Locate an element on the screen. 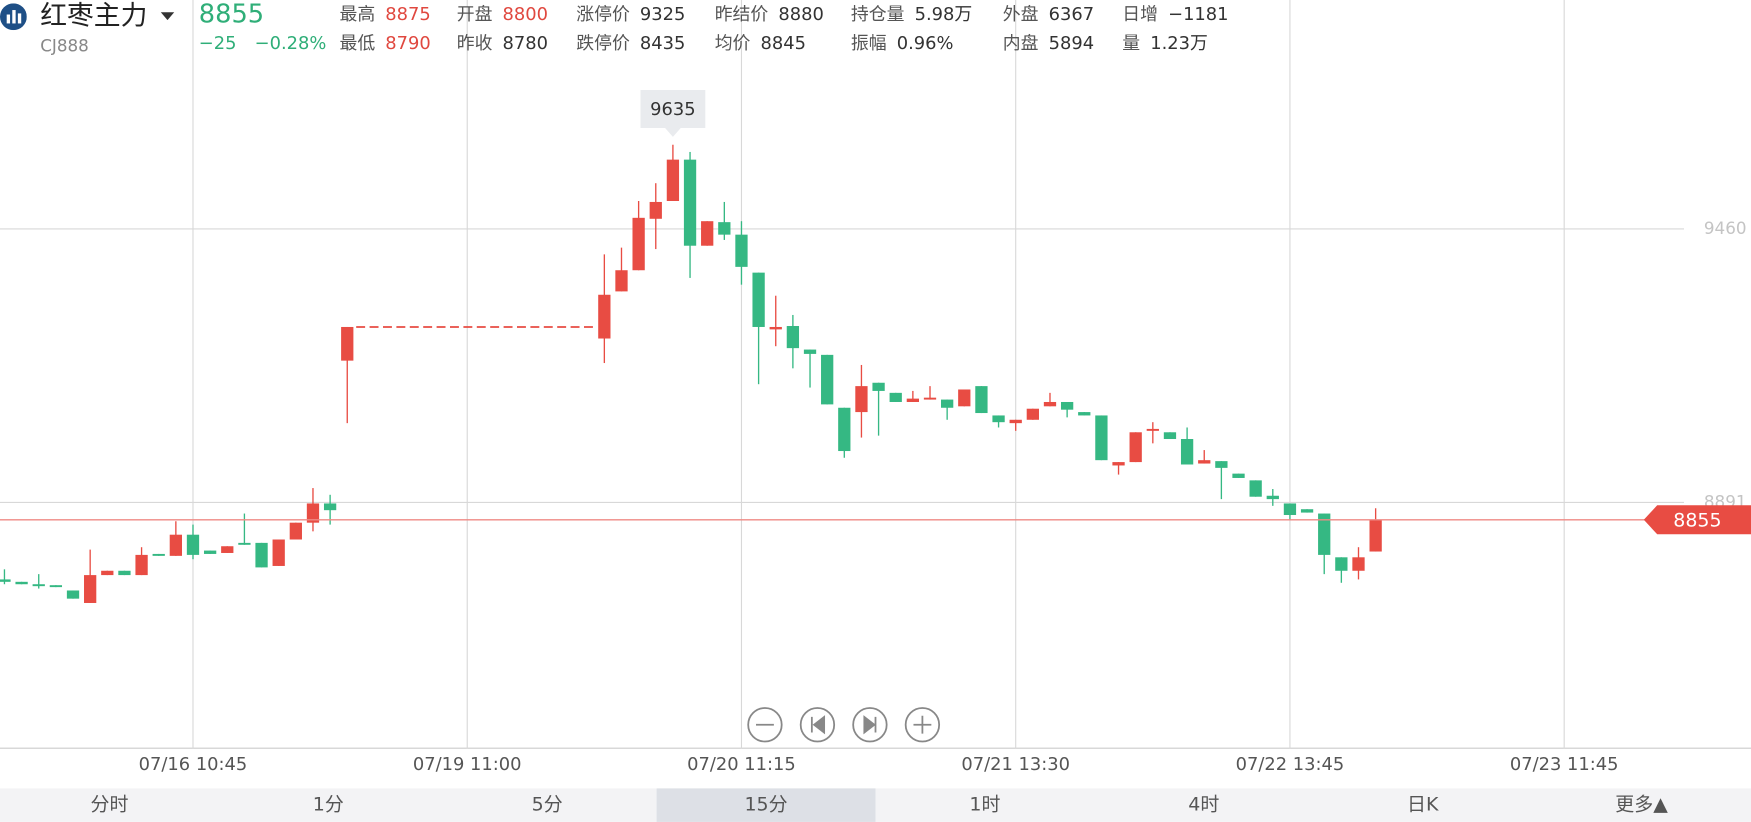 Image resolution: width=1751 pixels, height=822 pixels. stat: 最高 8875 is located at coordinates (385, 14).